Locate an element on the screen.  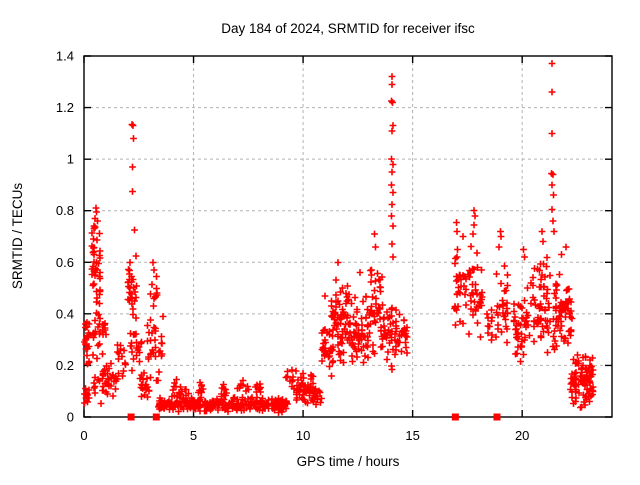
x-tick-label: 20 is located at coordinates (522, 435).